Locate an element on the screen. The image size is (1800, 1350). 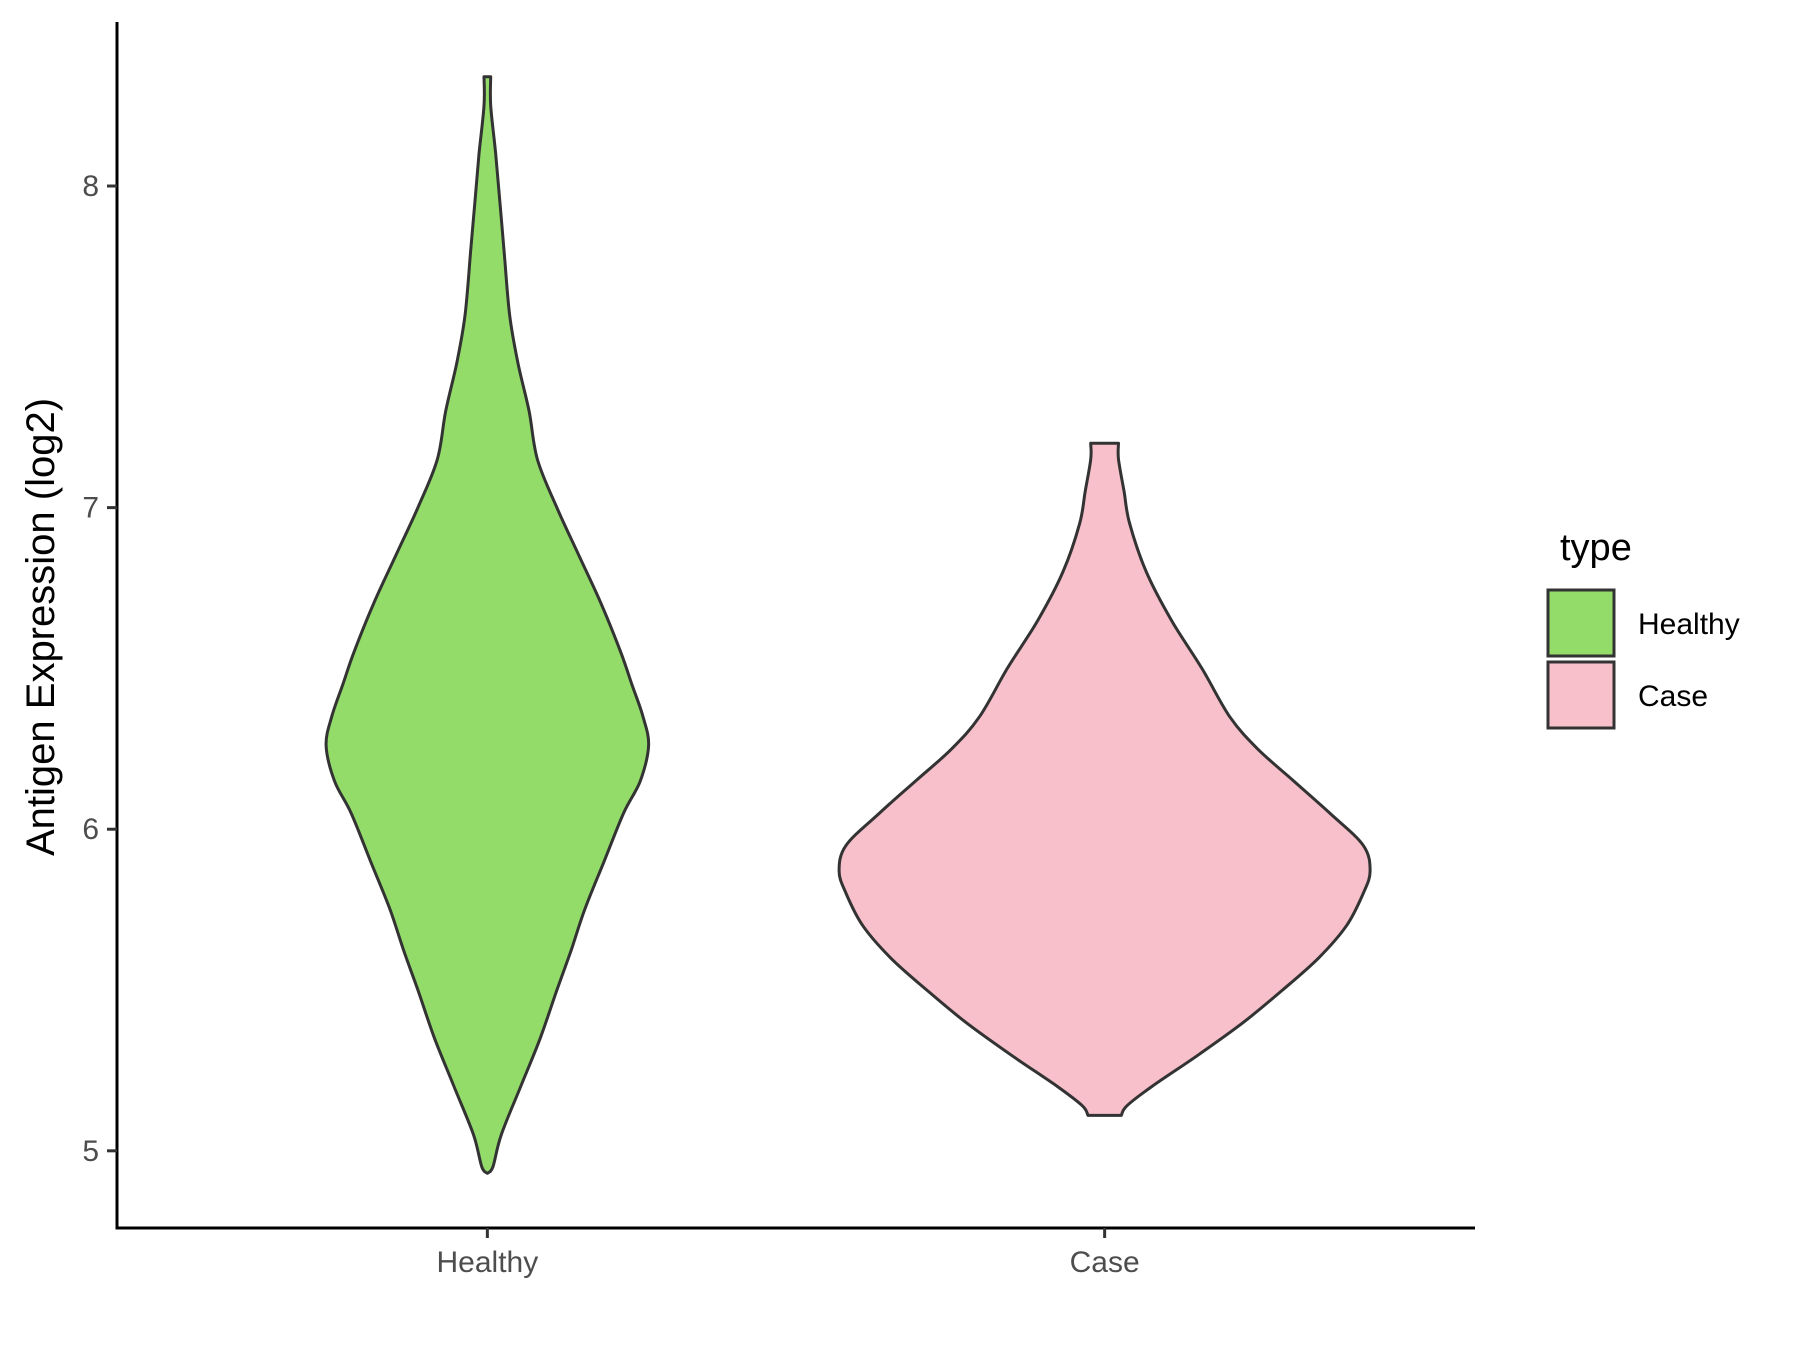
legend-key-case is located at coordinates (1581, 695).